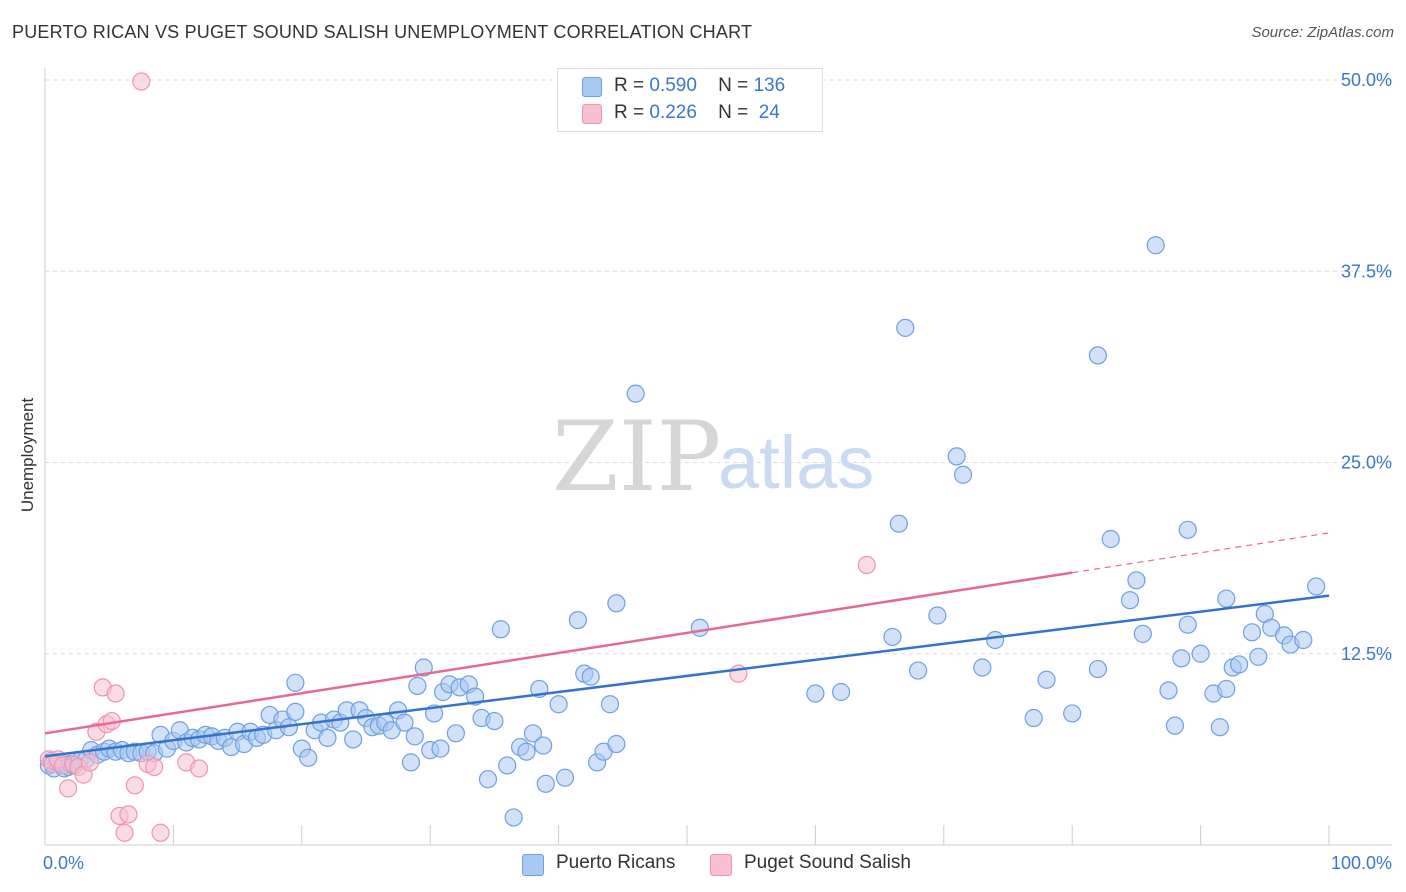 The height and width of the screenshot is (892, 1406). I want to click on y-tick-label: 25.0%, so click(1366, 463).